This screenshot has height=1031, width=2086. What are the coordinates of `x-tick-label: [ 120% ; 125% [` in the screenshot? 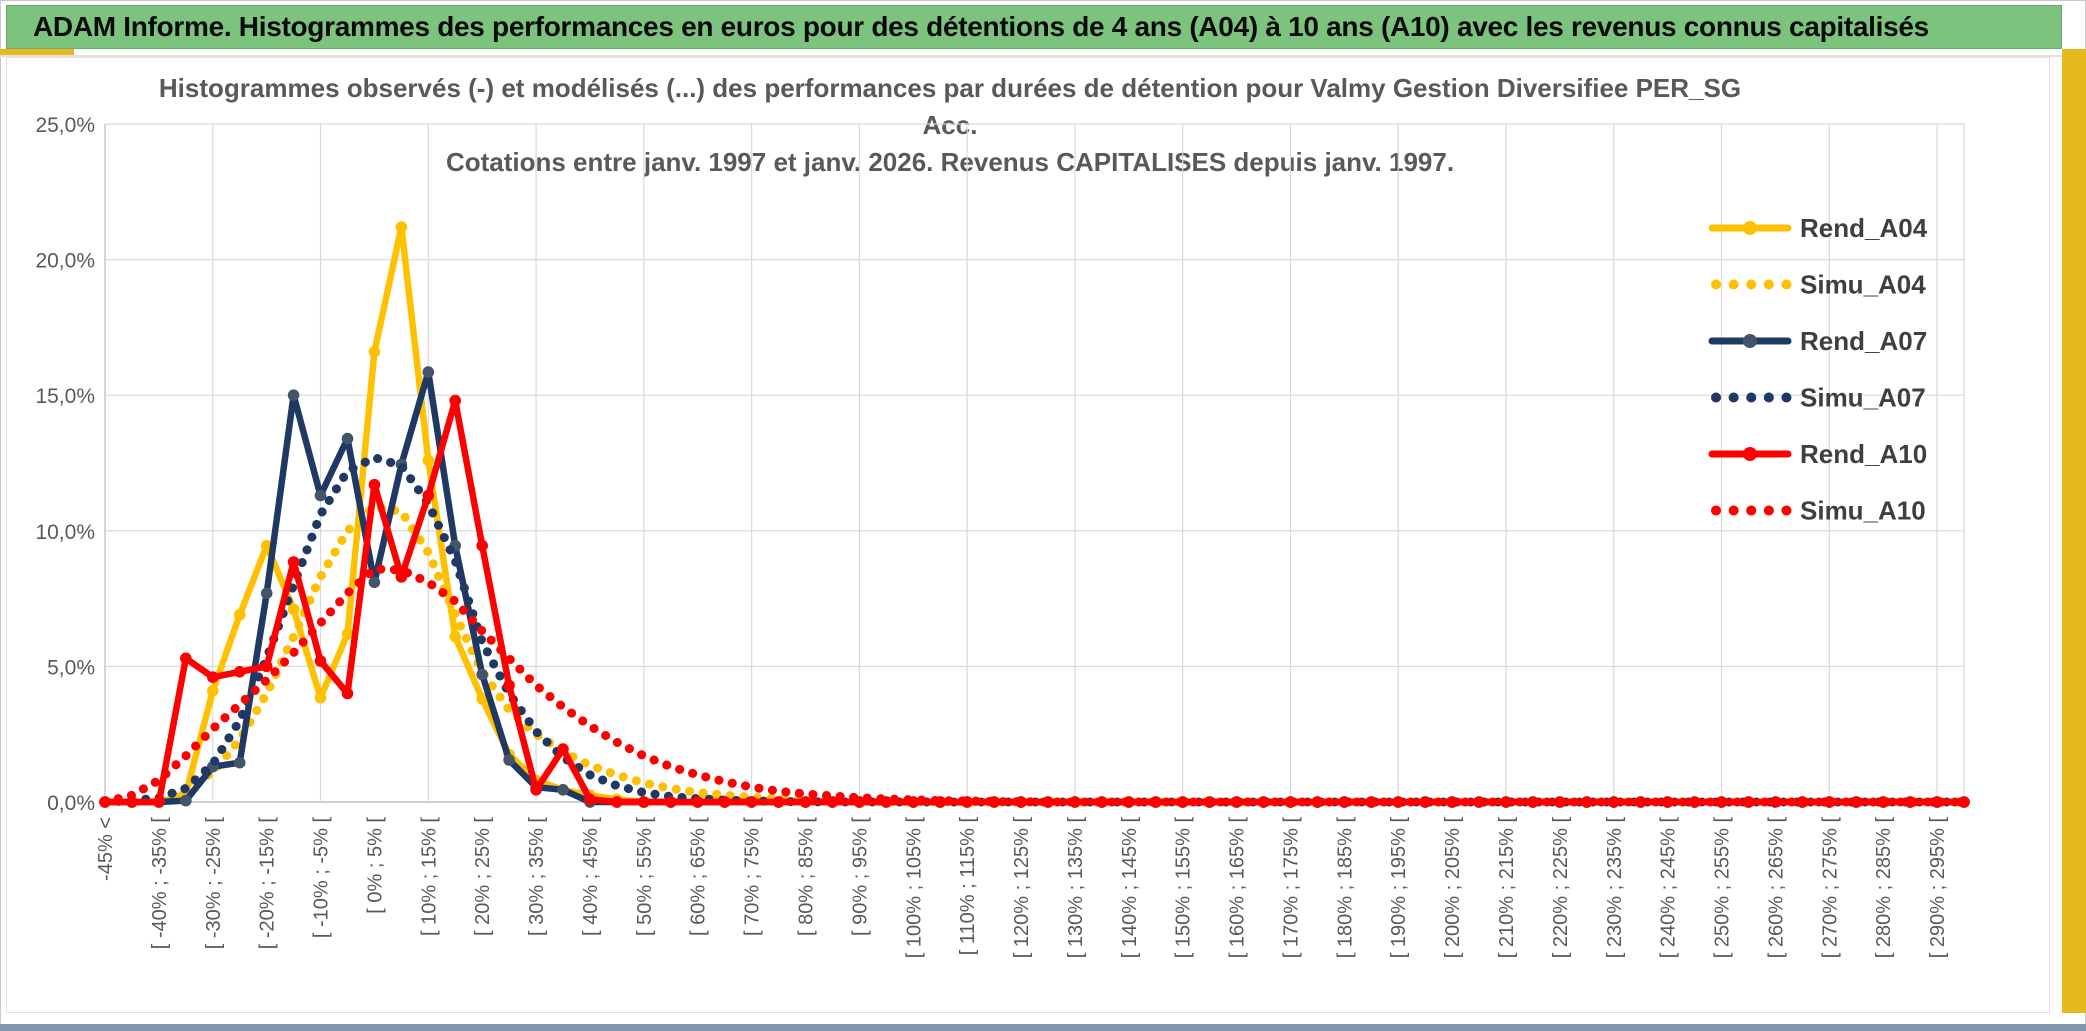 It's located at (1022, 888).